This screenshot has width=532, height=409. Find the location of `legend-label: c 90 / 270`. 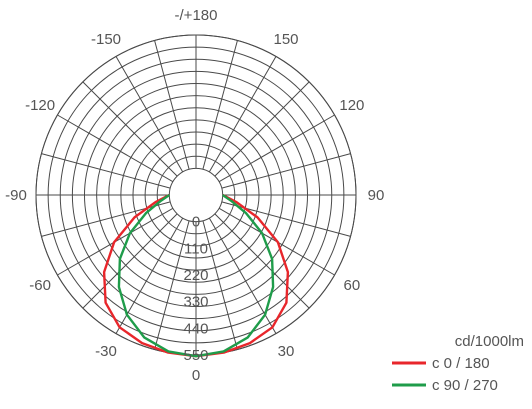

legend-label: c 90 / 270 is located at coordinates (465, 385).